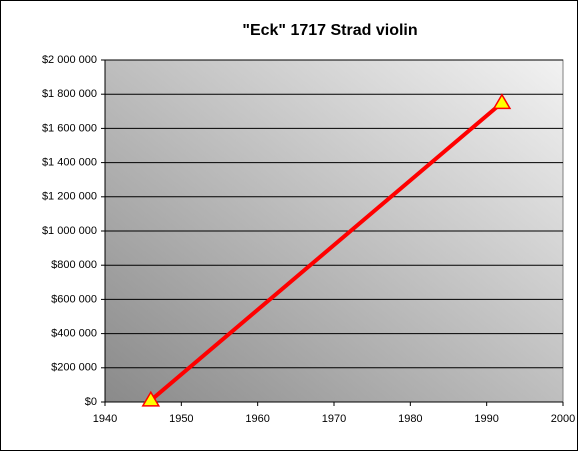  Describe the element at coordinates (563, 419) in the screenshot. I see `x-tick-label: 2000` at that location.